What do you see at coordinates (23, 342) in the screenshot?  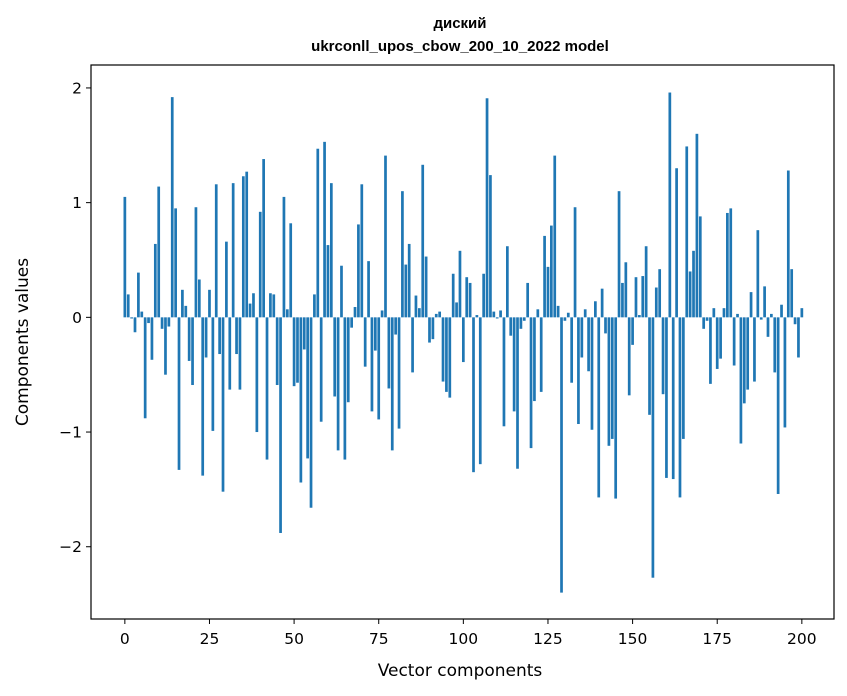 I see `y-axis-label: Components values` at bounding box center [23, 342].